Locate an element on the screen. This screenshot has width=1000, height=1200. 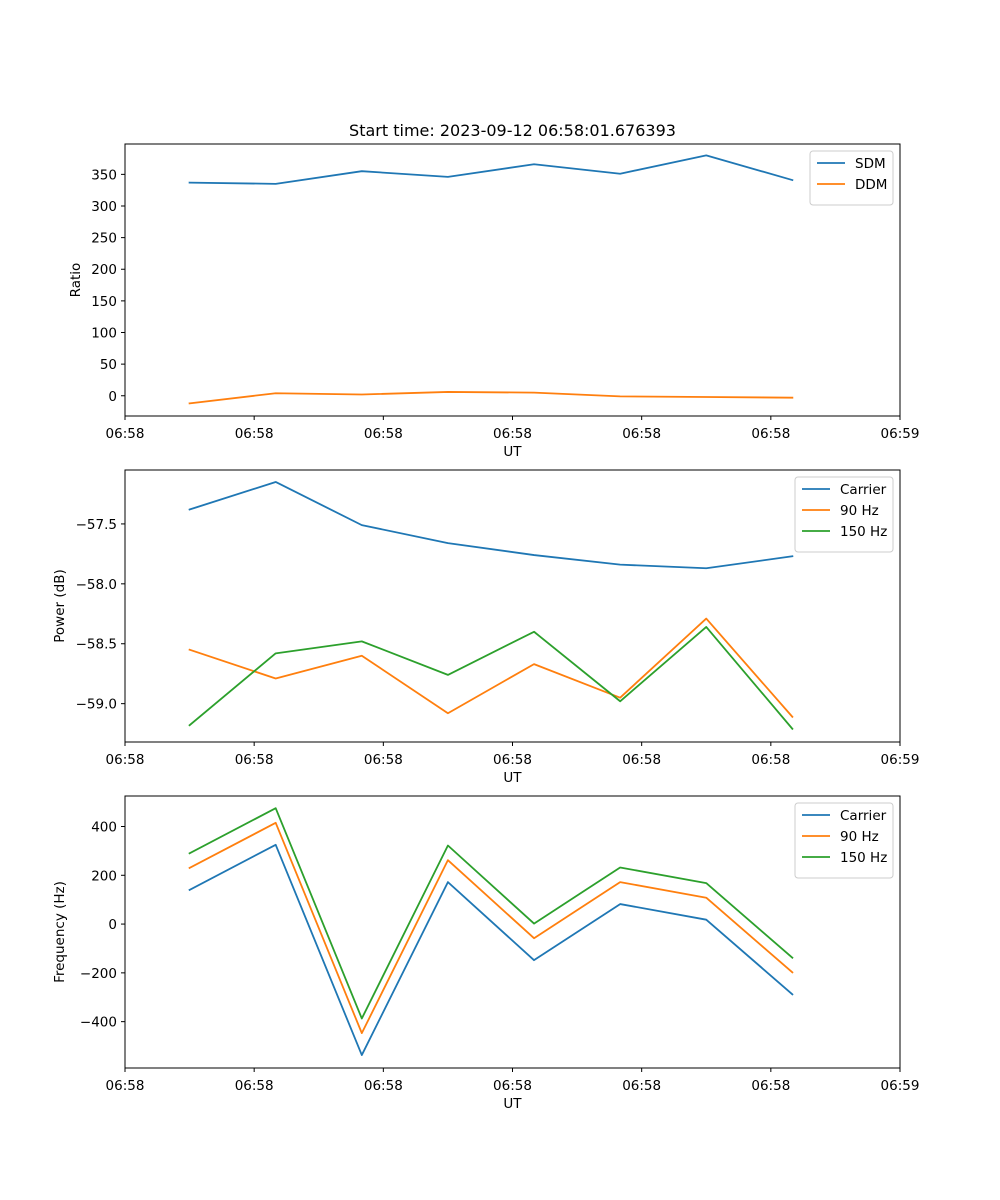
chart-title: Start time: 2023-09-12 06:58:01.676393 is located at coordinates (512, 130).